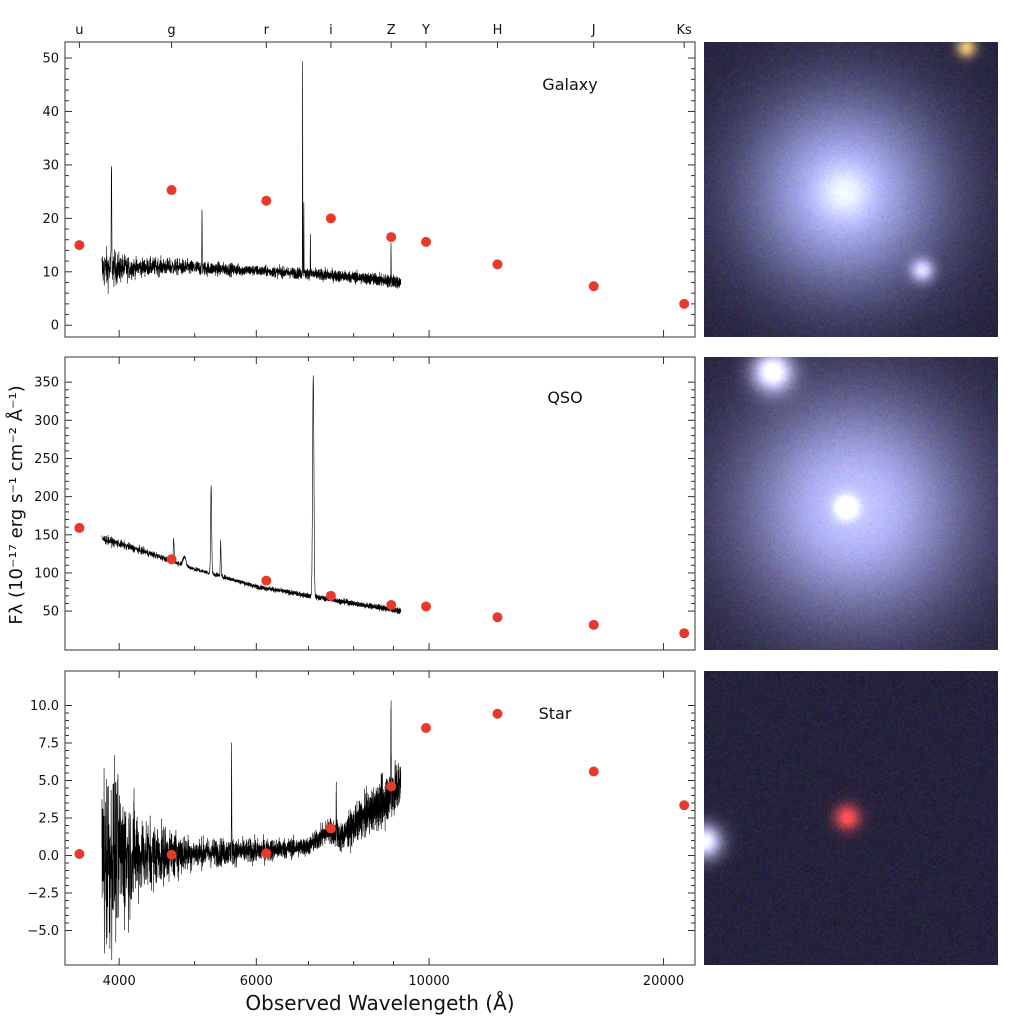 The image size is (1018, 1026). What do you see at coordinates (50, 219) in the screenshot?
I see `y-tick-label: 20` at bounding box center [50, 219].